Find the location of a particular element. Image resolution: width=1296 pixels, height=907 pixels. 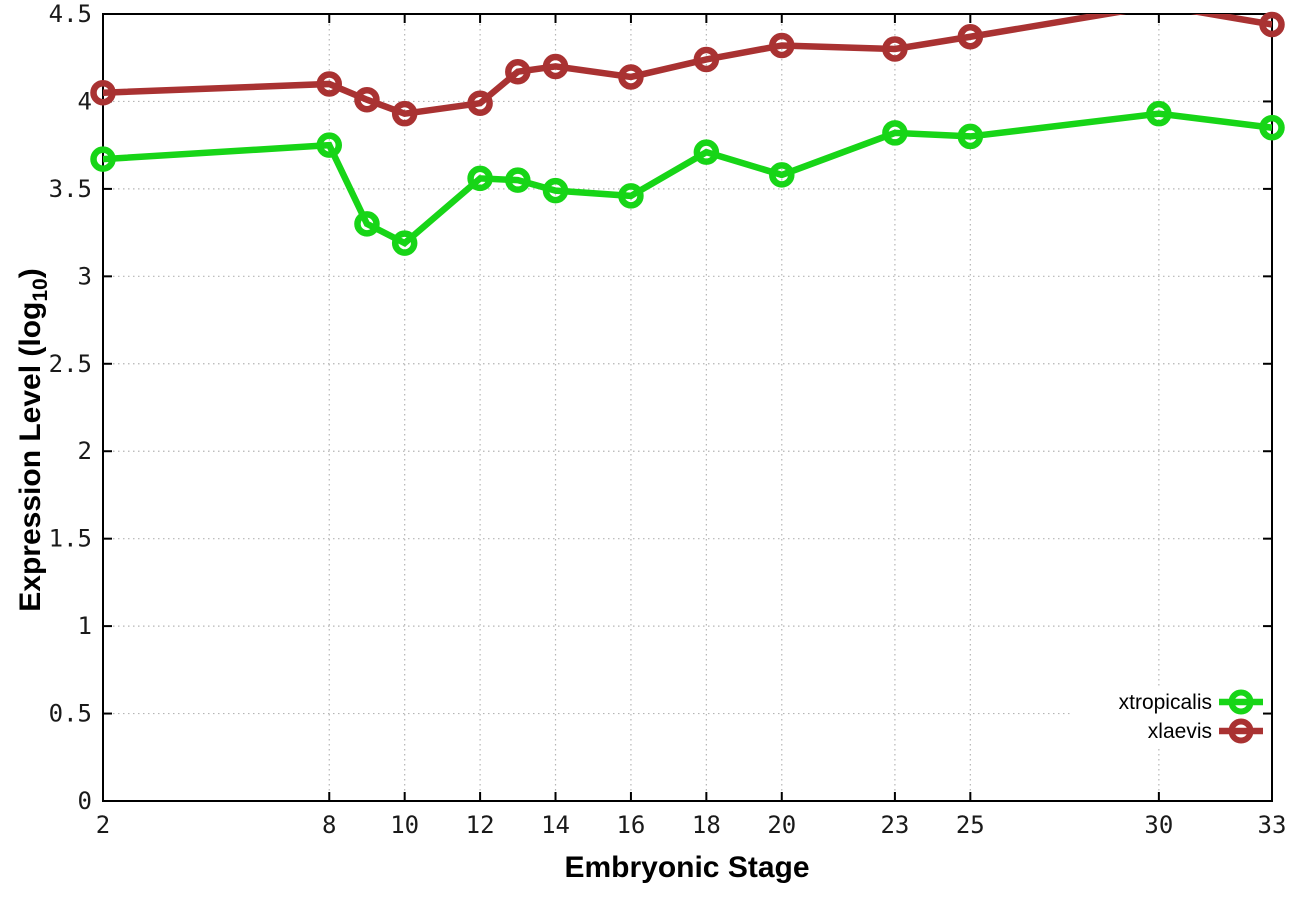

legend: xtropicalis xlaevis is located at coordinates (1191, 716).